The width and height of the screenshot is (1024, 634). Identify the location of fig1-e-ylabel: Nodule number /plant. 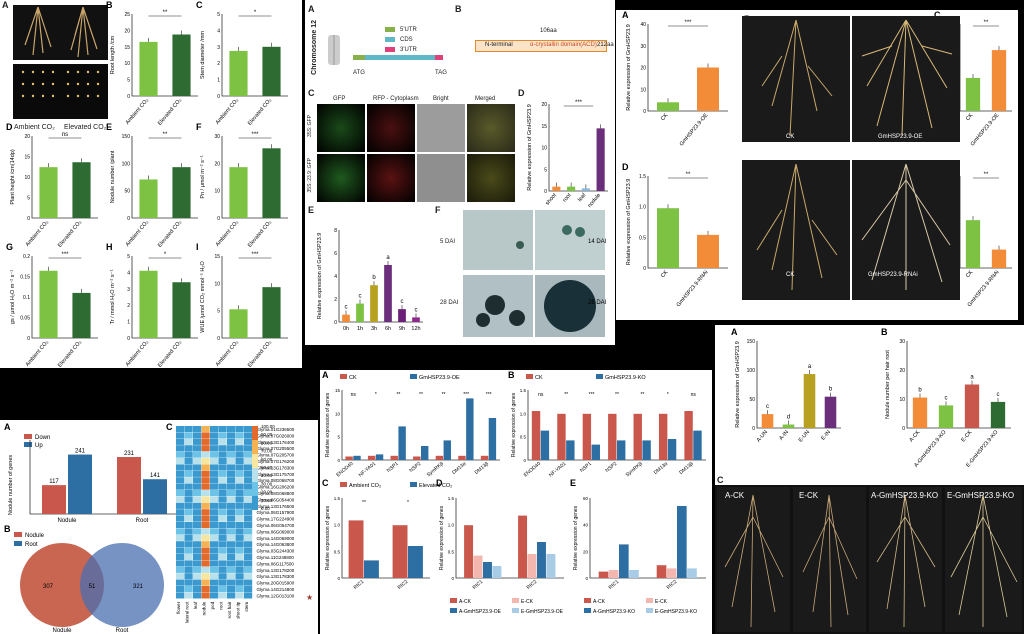
(113, 176).